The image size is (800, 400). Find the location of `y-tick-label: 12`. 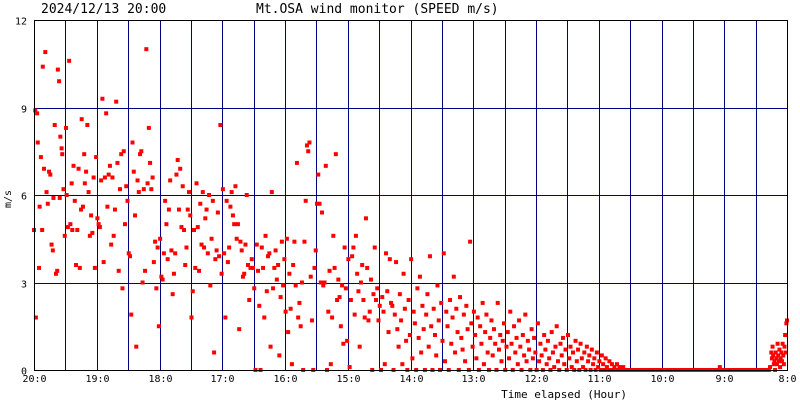

y-tick-label: 12 is located at coordinates (21, 22).